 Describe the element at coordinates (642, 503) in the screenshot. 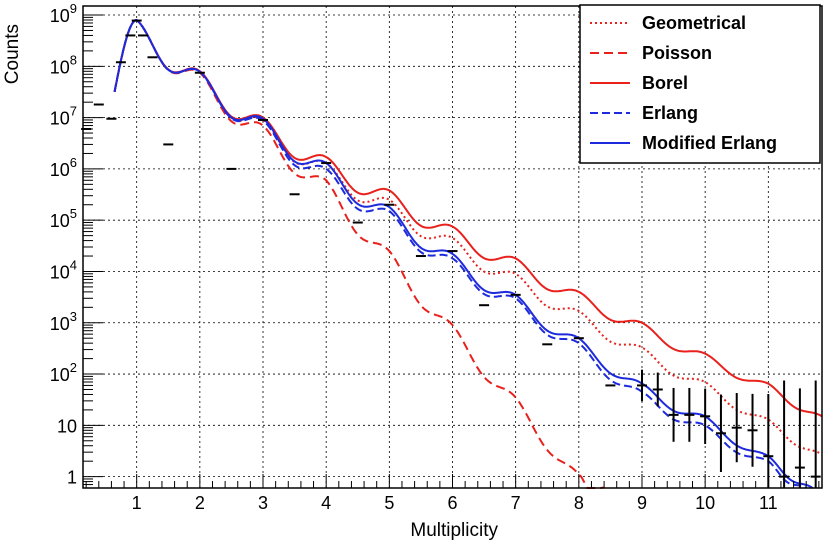

I see `x-tick-label: 9` at that location.